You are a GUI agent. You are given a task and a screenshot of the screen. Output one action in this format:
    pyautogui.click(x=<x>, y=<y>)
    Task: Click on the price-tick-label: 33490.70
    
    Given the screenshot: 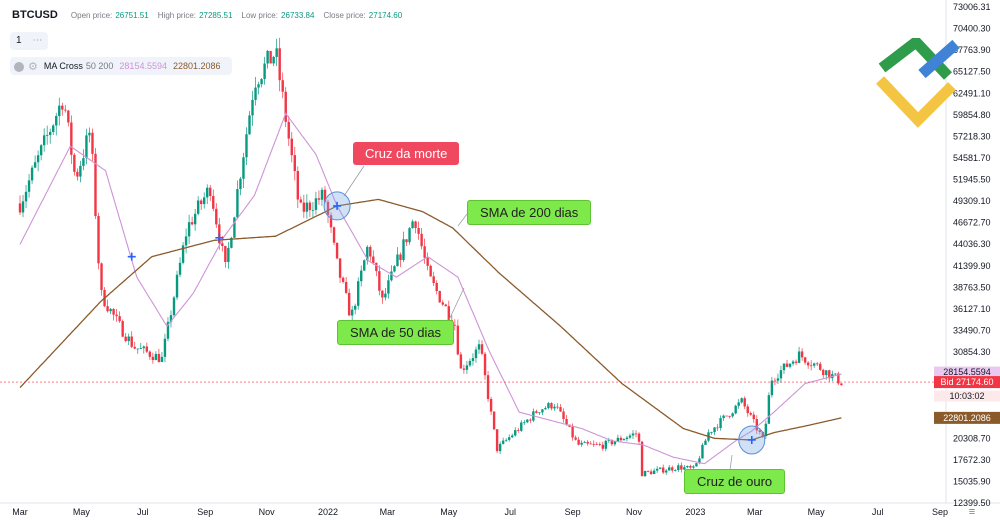 What is the action you would take?
    pyautogui.click(x=972, y=330)
    